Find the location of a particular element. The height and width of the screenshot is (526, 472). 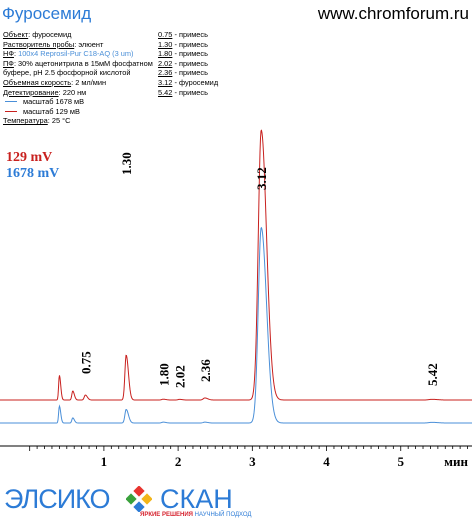

peak-label: 2.02 is located at coordinates (180, 376).